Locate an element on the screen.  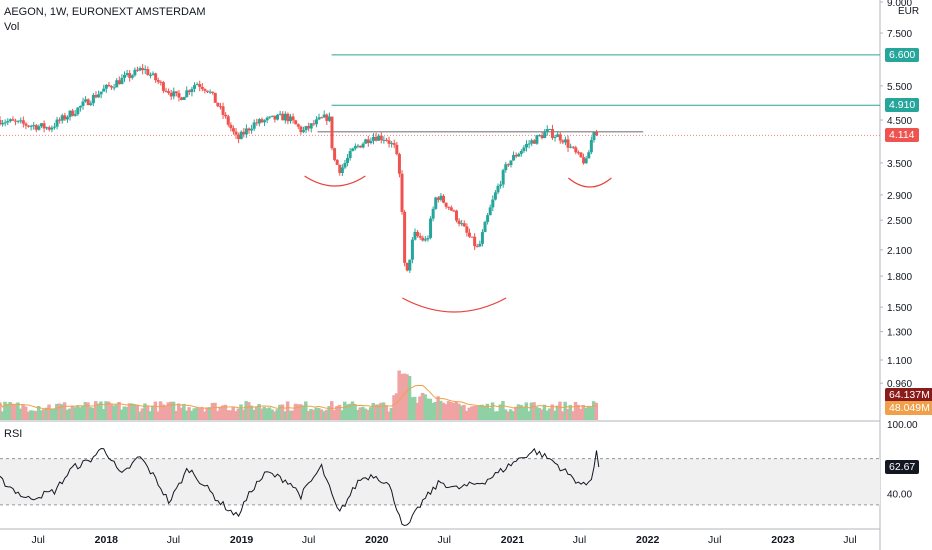
target-lines is located at coordinates (440, 95).